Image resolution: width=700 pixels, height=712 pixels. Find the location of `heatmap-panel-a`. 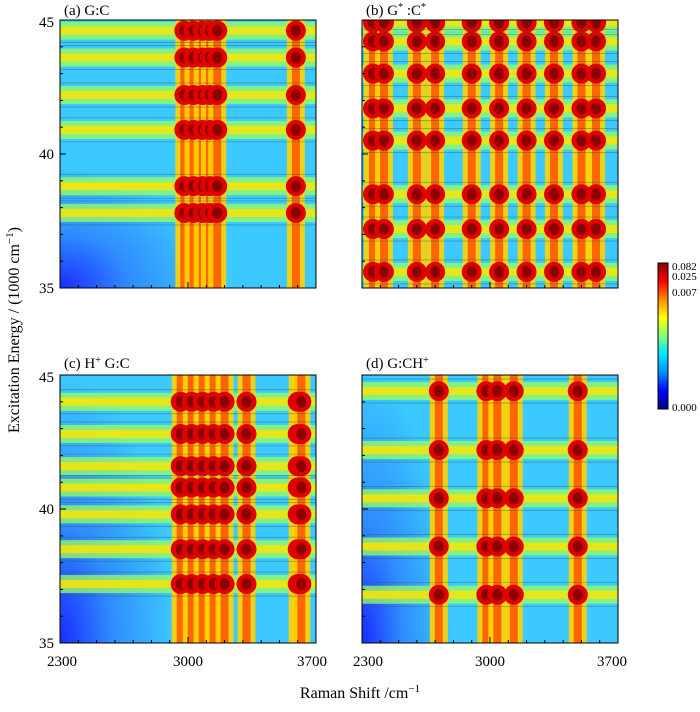

heatmap-panel-a is located at coordinates (188, 154).